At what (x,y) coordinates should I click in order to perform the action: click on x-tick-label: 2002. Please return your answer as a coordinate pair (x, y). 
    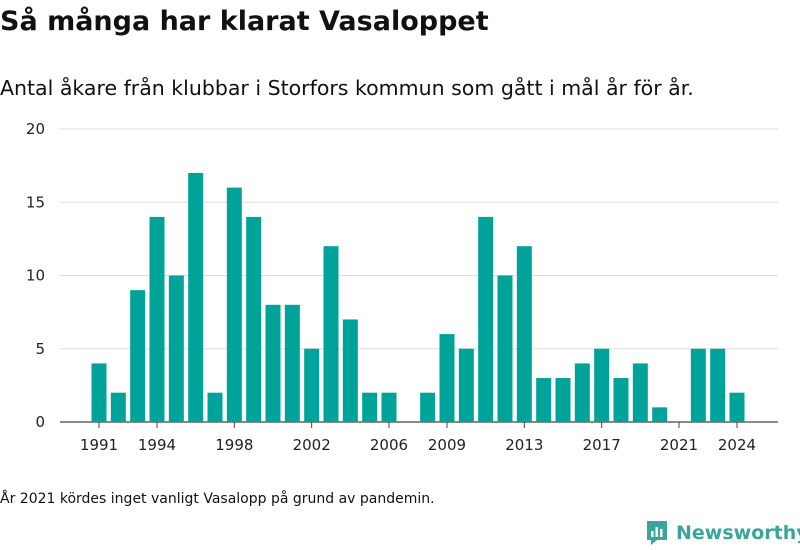
    Looking at the image, I should click on (312, 445).